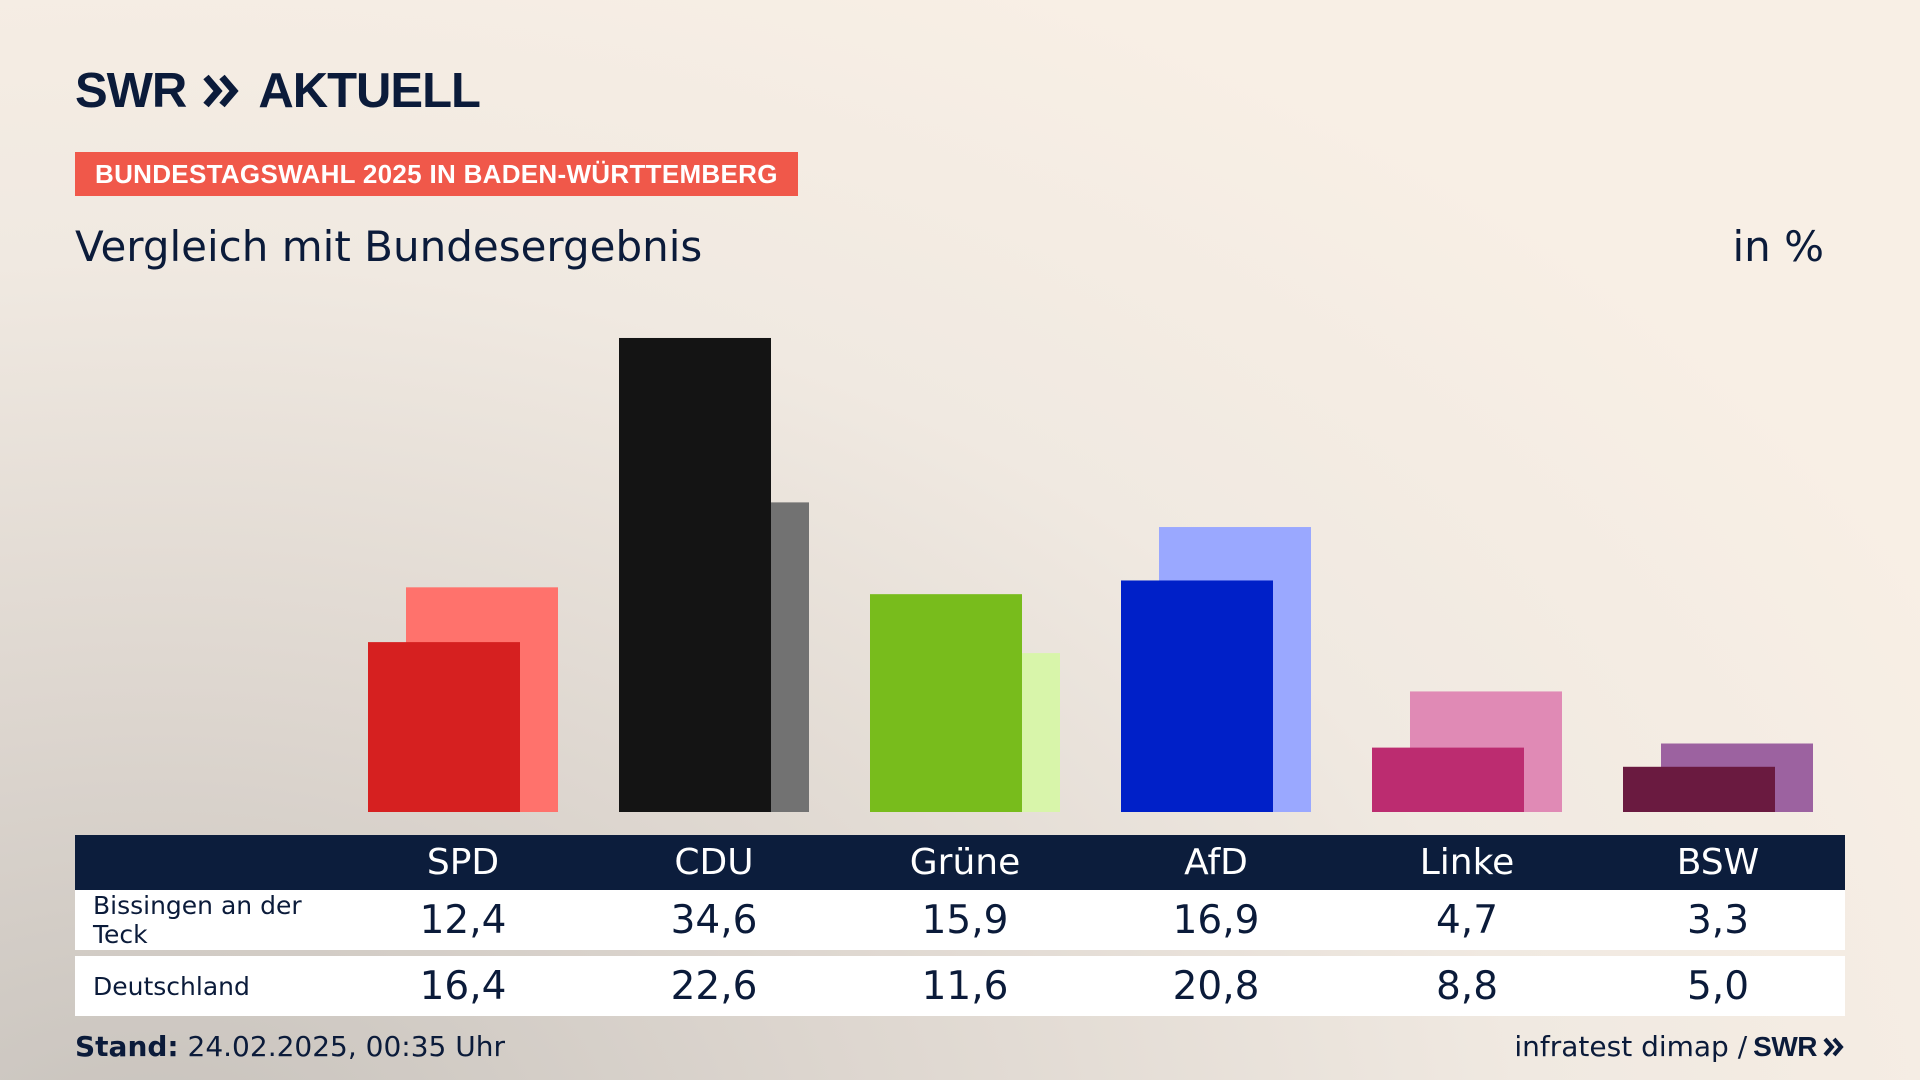 This screenshot has height=1080, width=1920. Describe the element at coordinates (1467, 986) in the screenshot. I see `value-cell: 8,8` at that location.